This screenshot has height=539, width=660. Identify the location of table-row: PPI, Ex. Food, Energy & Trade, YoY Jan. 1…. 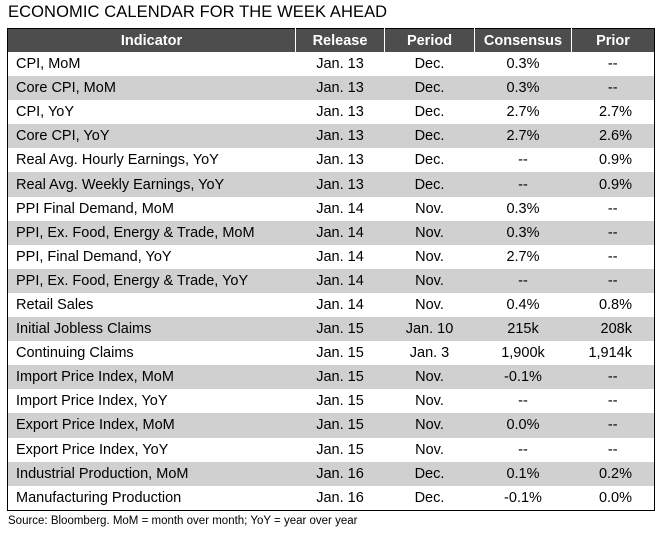
(331, 280).